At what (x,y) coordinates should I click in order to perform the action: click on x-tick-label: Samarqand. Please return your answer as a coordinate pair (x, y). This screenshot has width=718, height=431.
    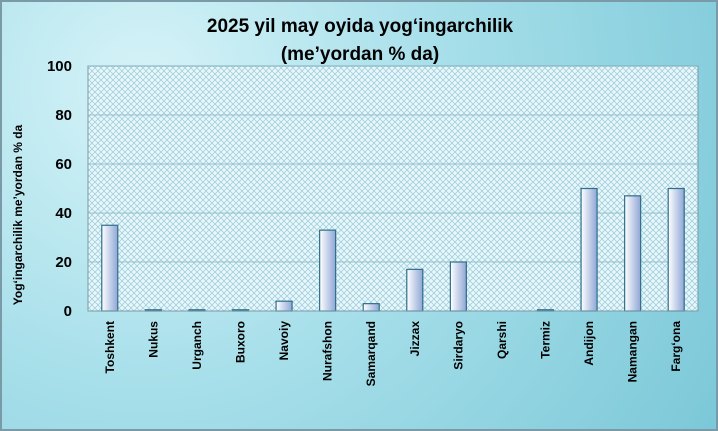
    Looking at the image, I should click on (371, 353).